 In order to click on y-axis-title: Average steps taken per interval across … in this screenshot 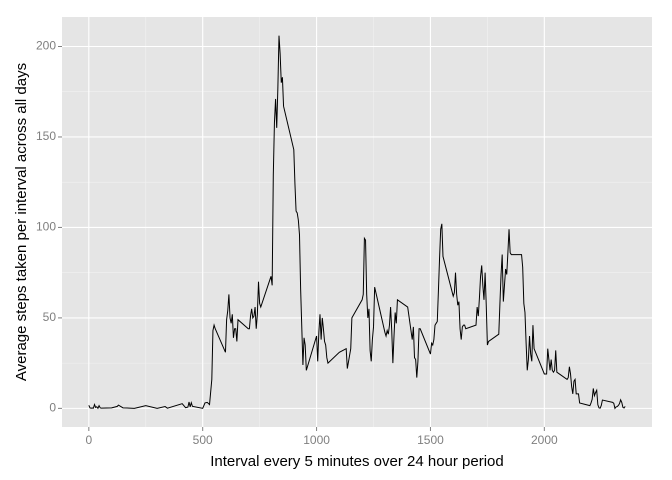, I will do `click(21, 222)`.